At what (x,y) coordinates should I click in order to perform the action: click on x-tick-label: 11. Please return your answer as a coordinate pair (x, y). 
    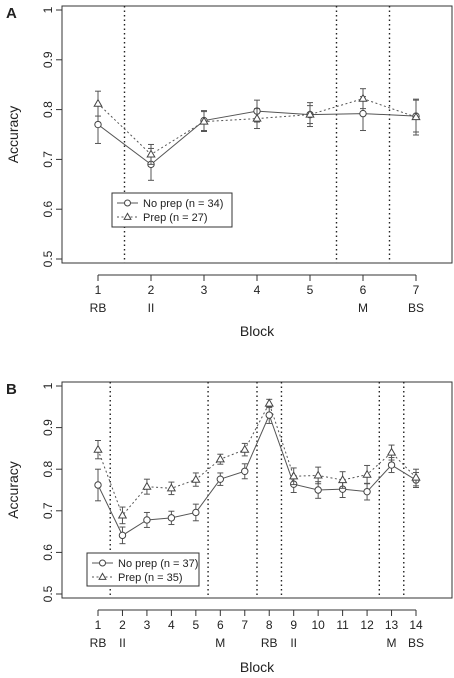
    Looking at the image, I should click on (342, 625).